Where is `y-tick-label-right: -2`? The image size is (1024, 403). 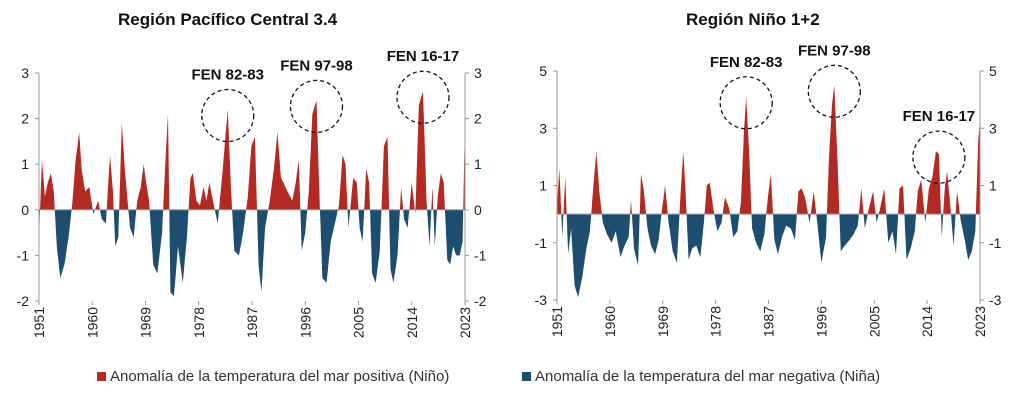 y-tick-label-right: -2 is located at coordinates (480, 301).